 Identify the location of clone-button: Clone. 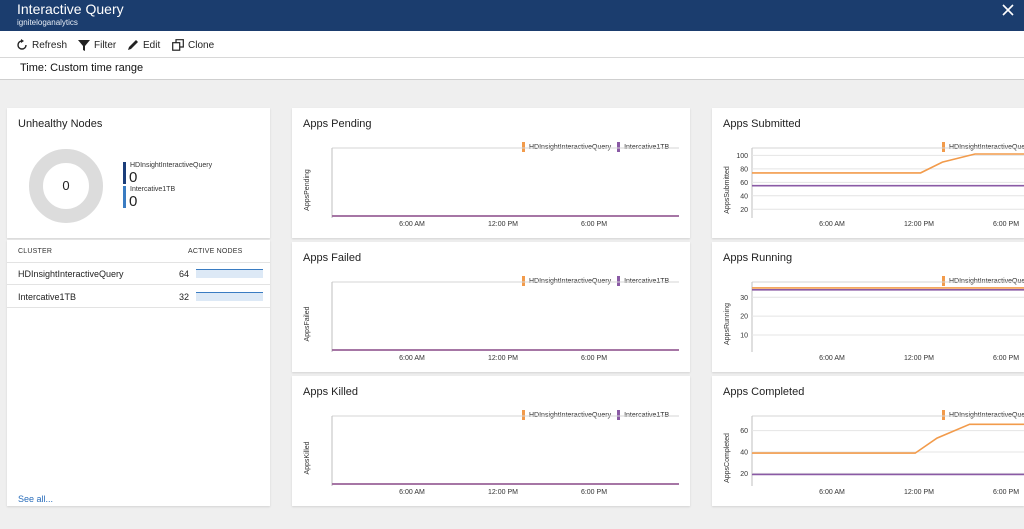
(193, 45).